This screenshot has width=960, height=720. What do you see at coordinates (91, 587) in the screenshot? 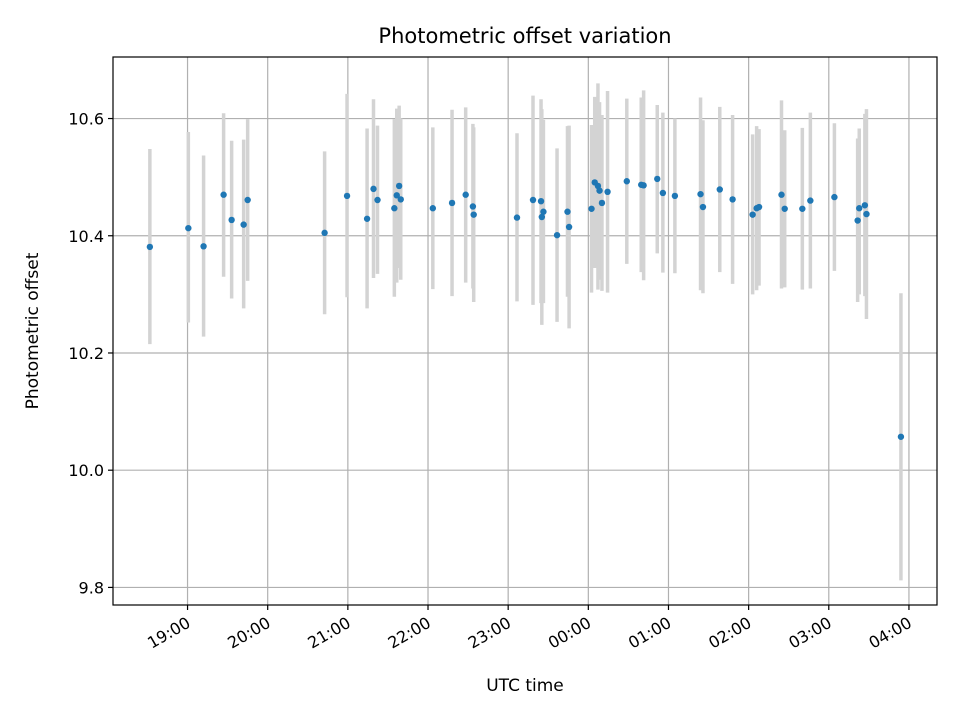
I see `y-tick-label: 9.8` at bounding box center [91, 587].